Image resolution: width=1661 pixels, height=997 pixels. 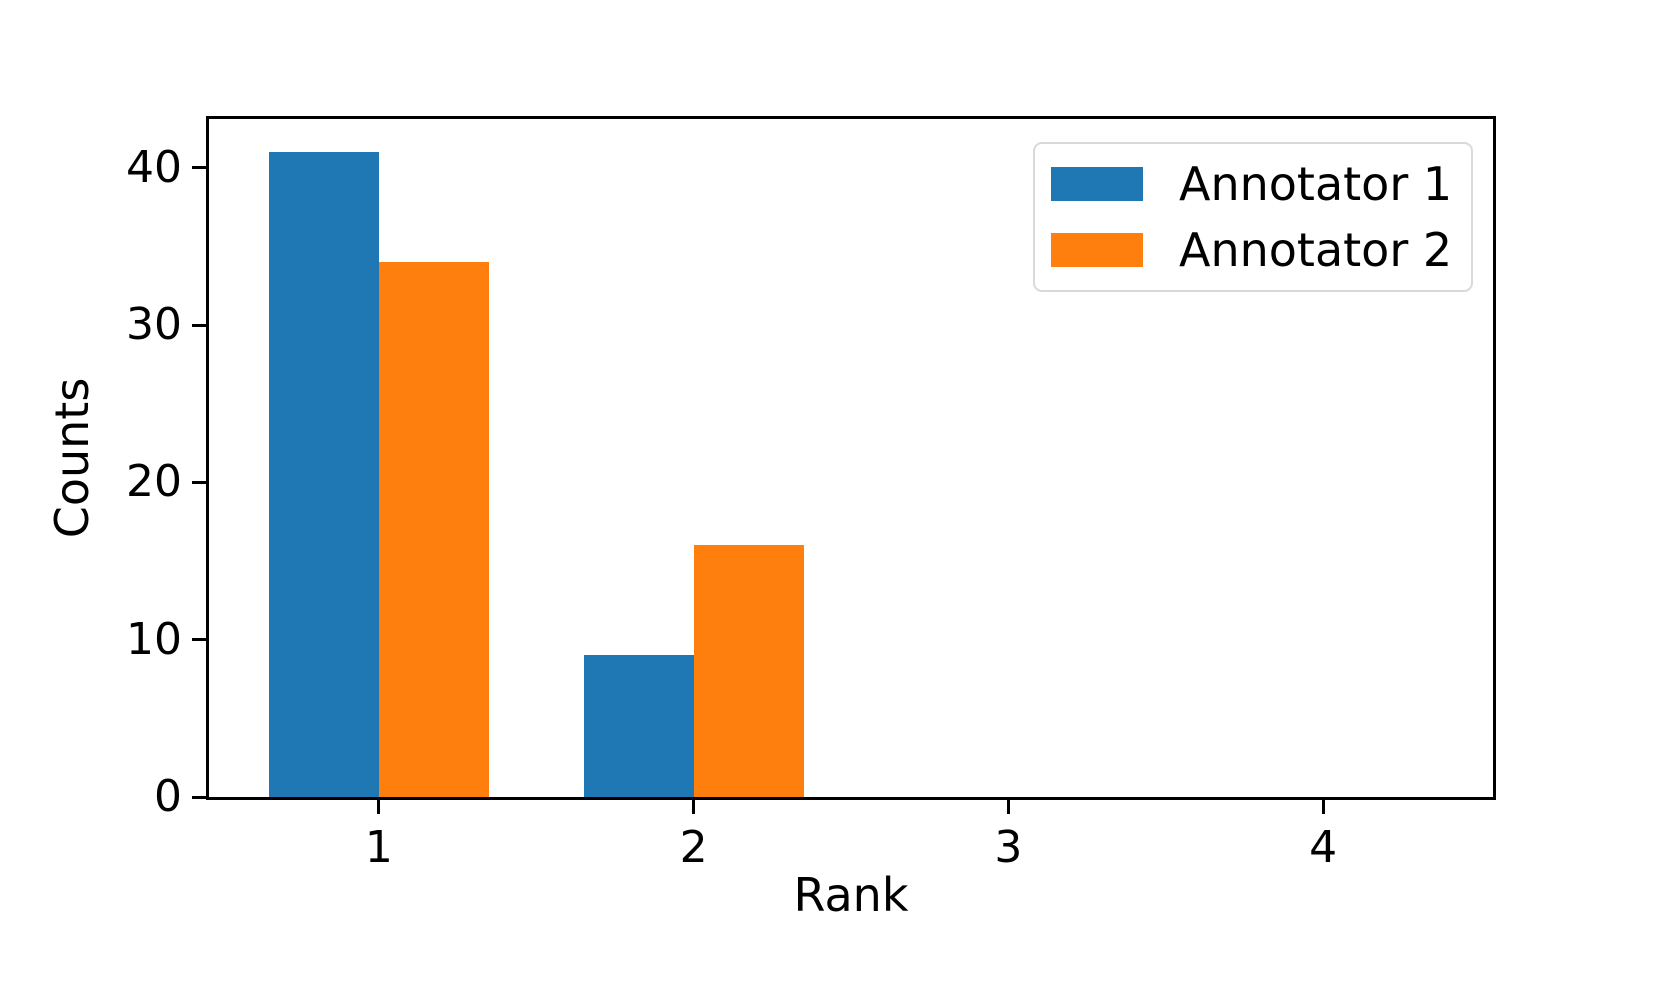 What do you see at coordinates (1316, 249) in the screenshot?
I see `legend-label-annotator-2: Annotator 2` at bounding box center [1316, 249].